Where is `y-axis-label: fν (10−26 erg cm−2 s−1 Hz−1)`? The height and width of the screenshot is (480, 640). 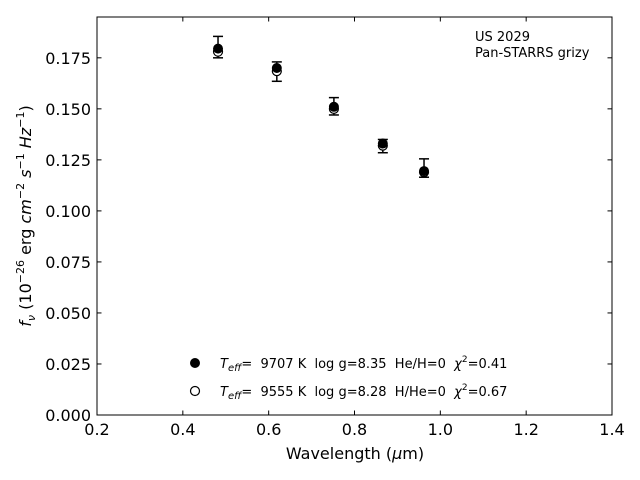 y-axis-label: fν (10−26 erg cm−2 s−1 Hz−1) is located at coordinates (26, 215).